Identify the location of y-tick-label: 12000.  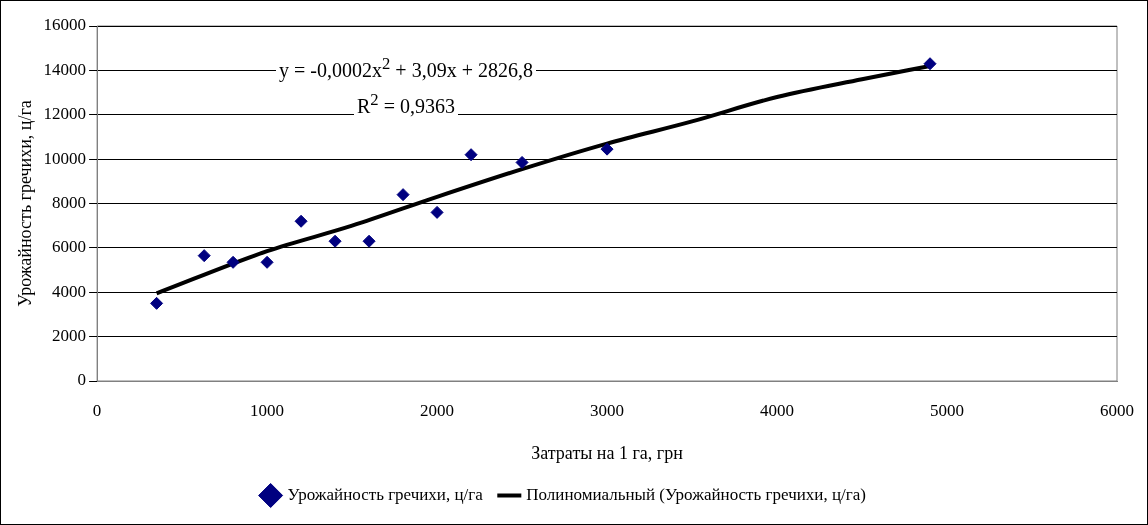
(65, 114).